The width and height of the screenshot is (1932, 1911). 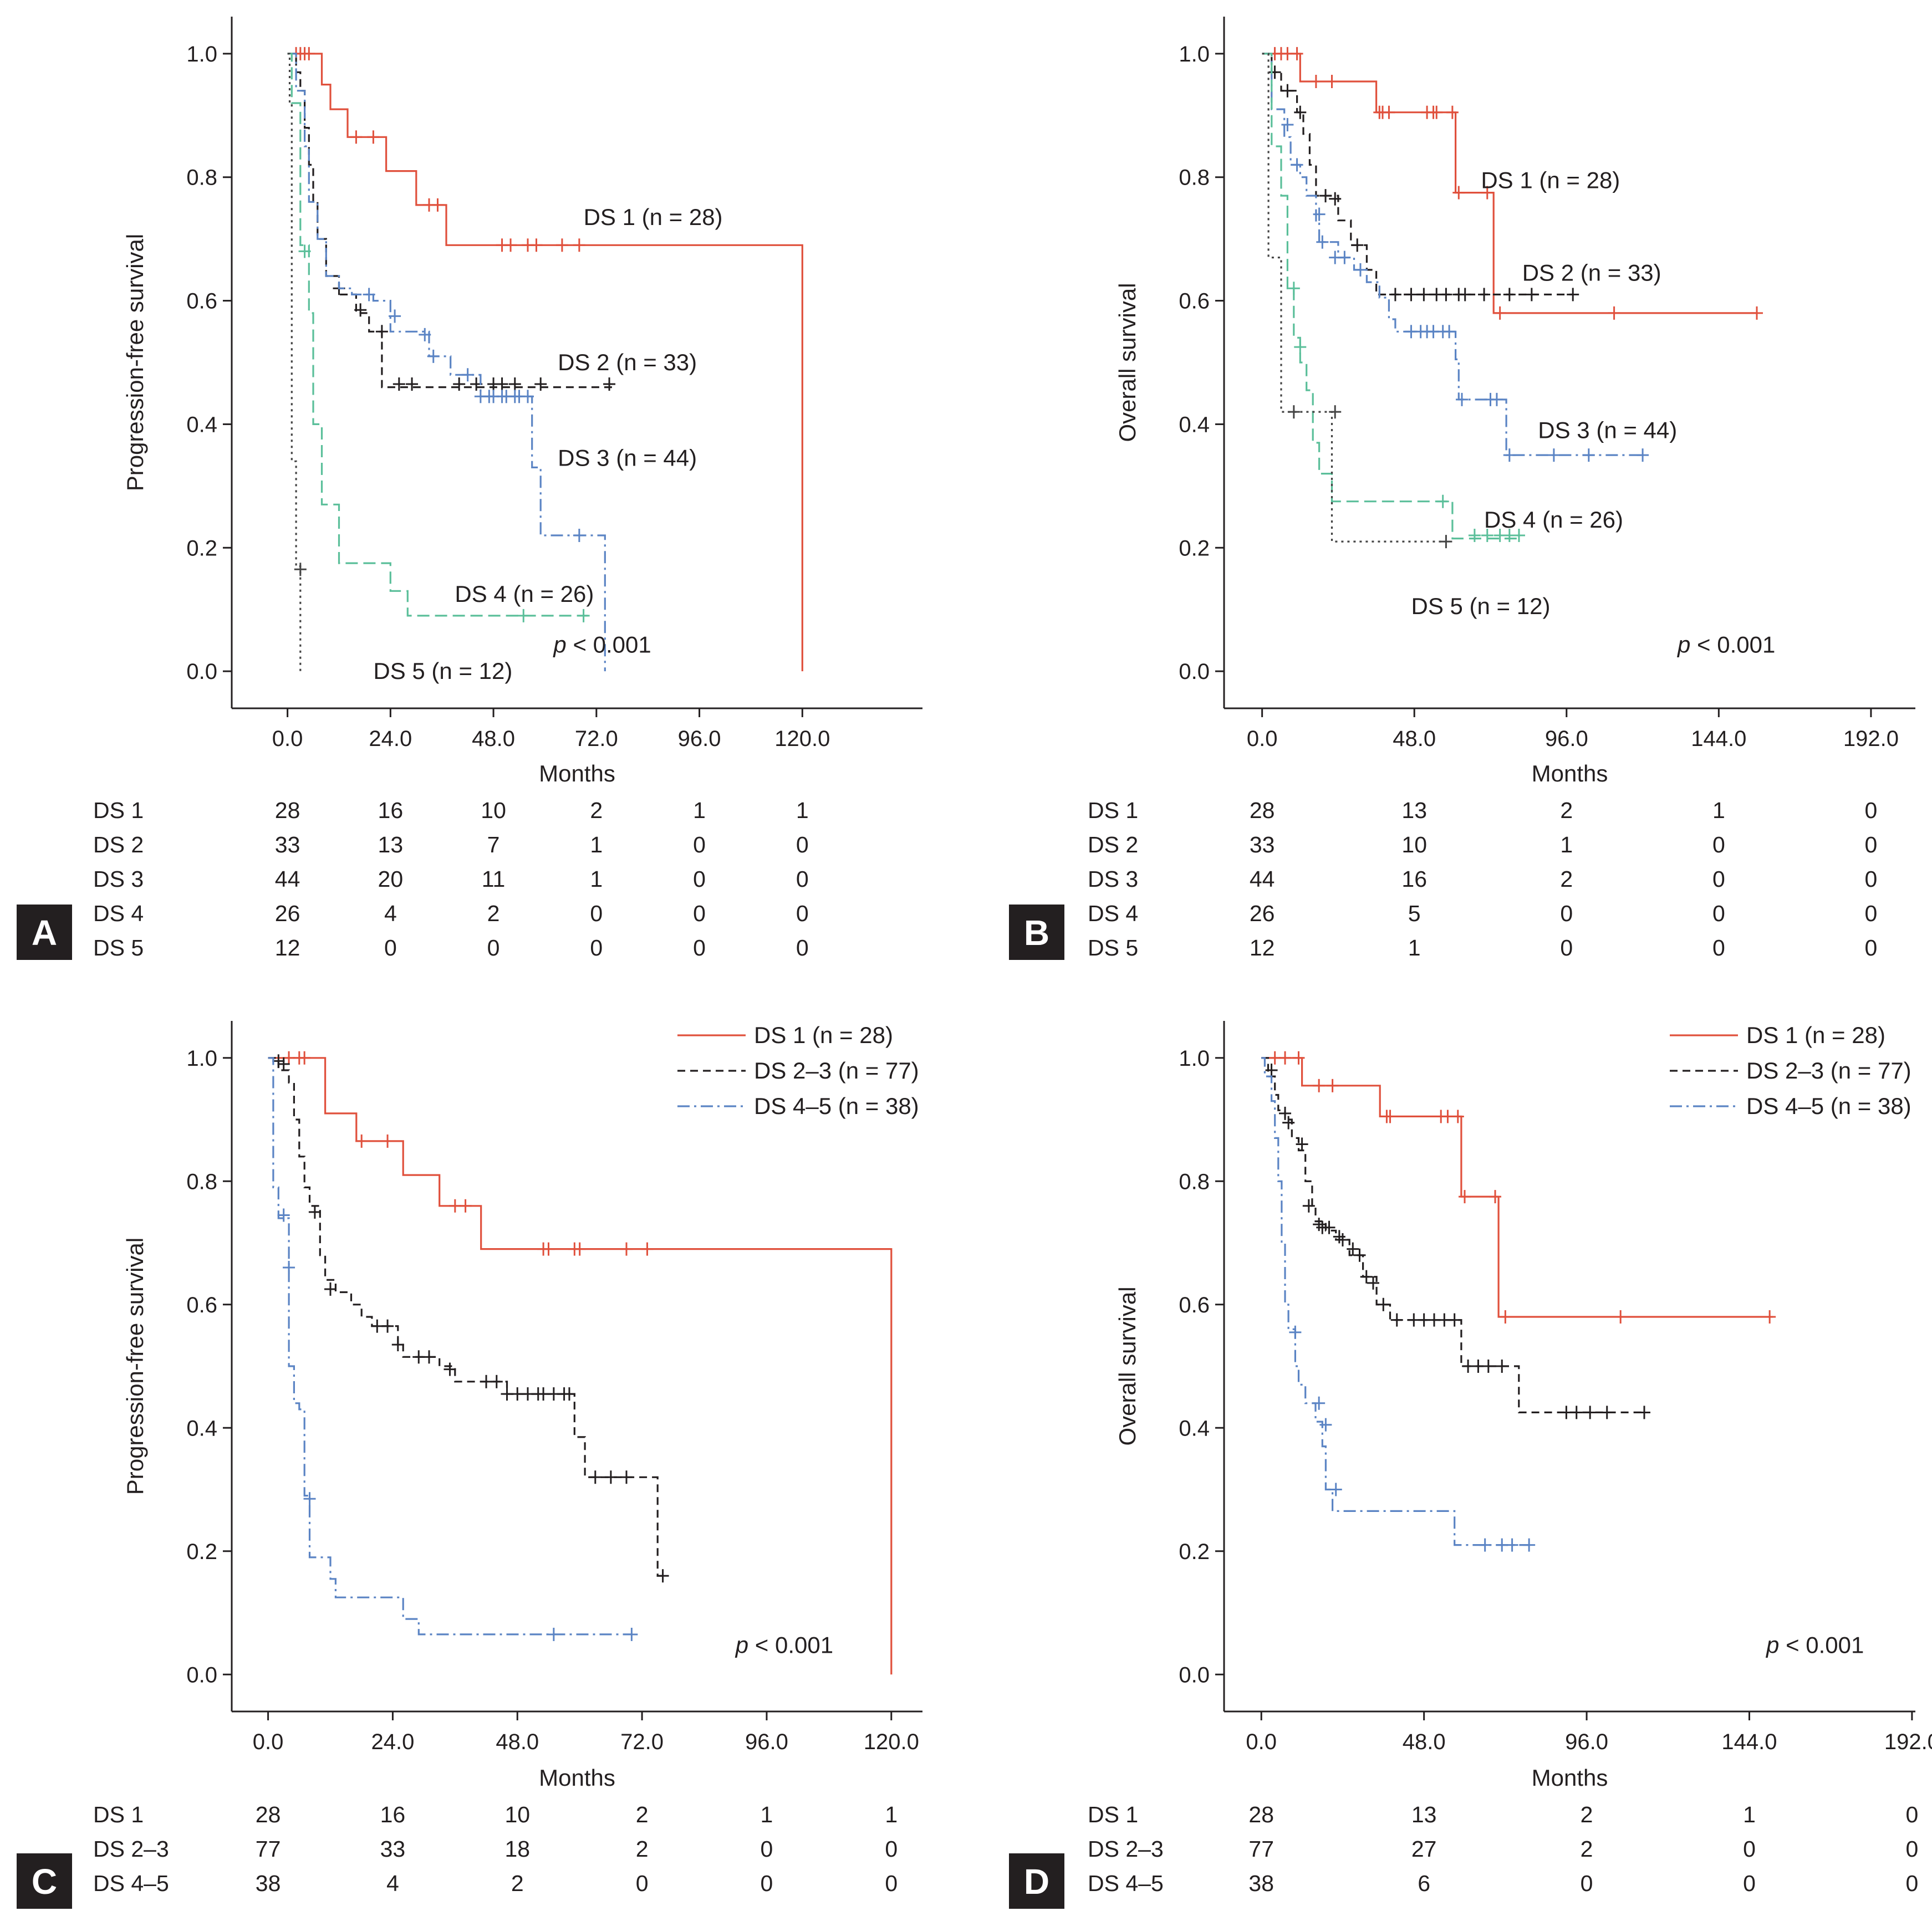 I want to click on y-tick-label: 0.2, so click(x=1194, y=548).